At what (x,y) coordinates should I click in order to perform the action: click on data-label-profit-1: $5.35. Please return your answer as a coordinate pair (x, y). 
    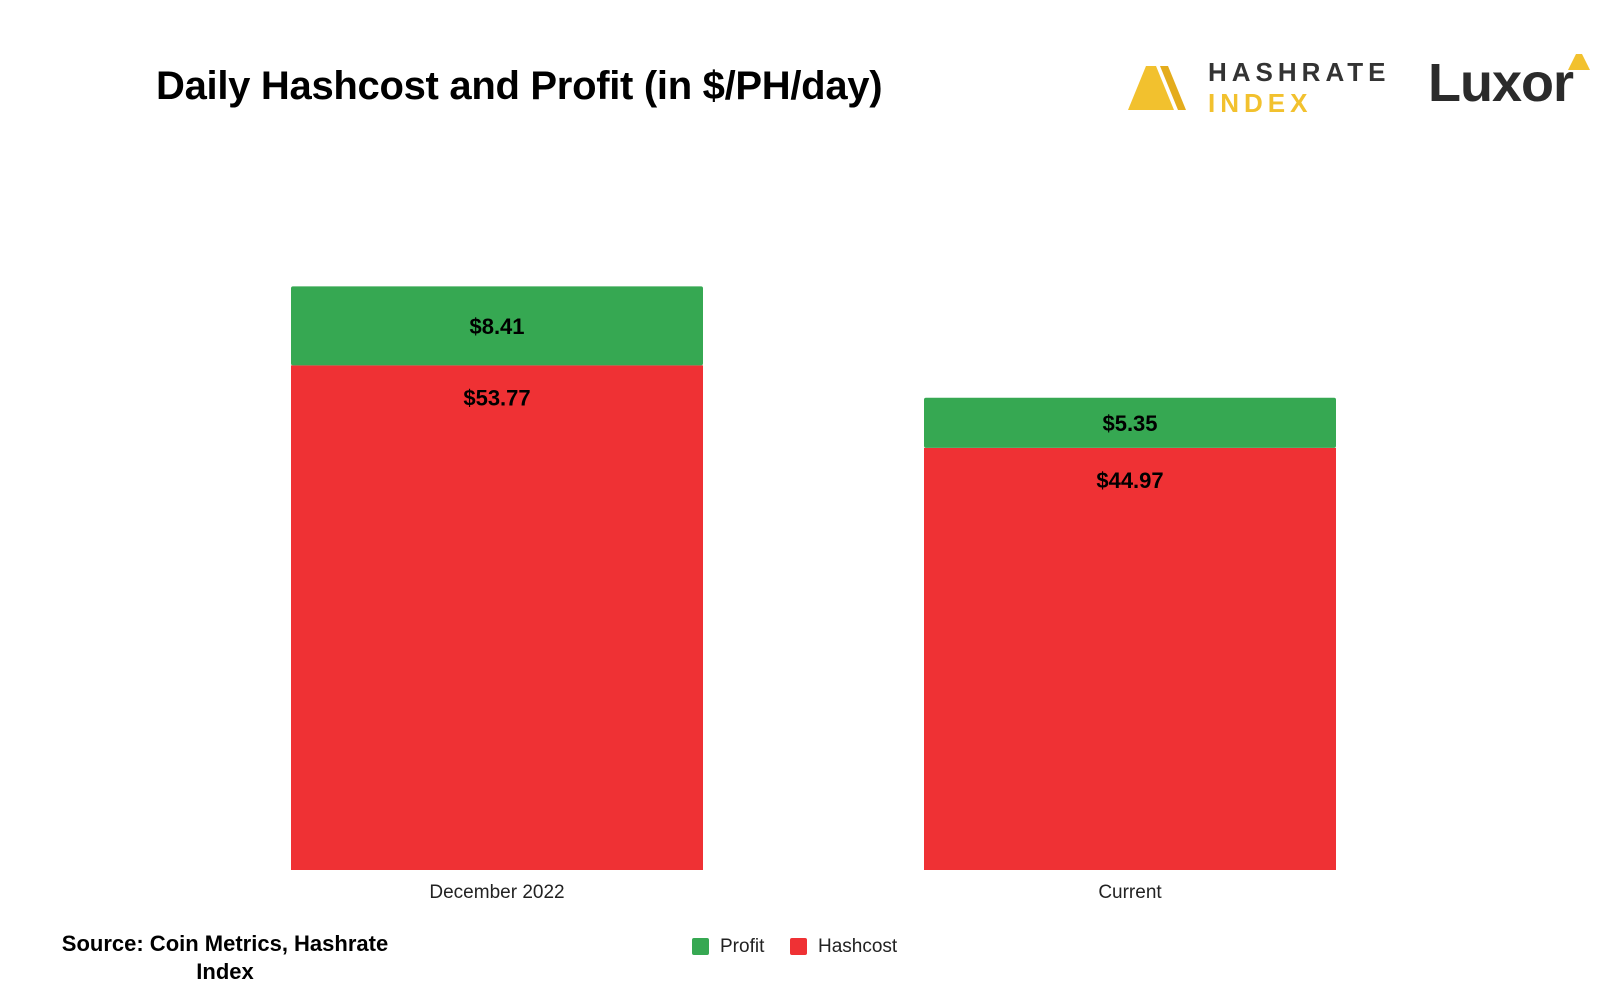
    Looking at the image, I should click on (1129, 423).